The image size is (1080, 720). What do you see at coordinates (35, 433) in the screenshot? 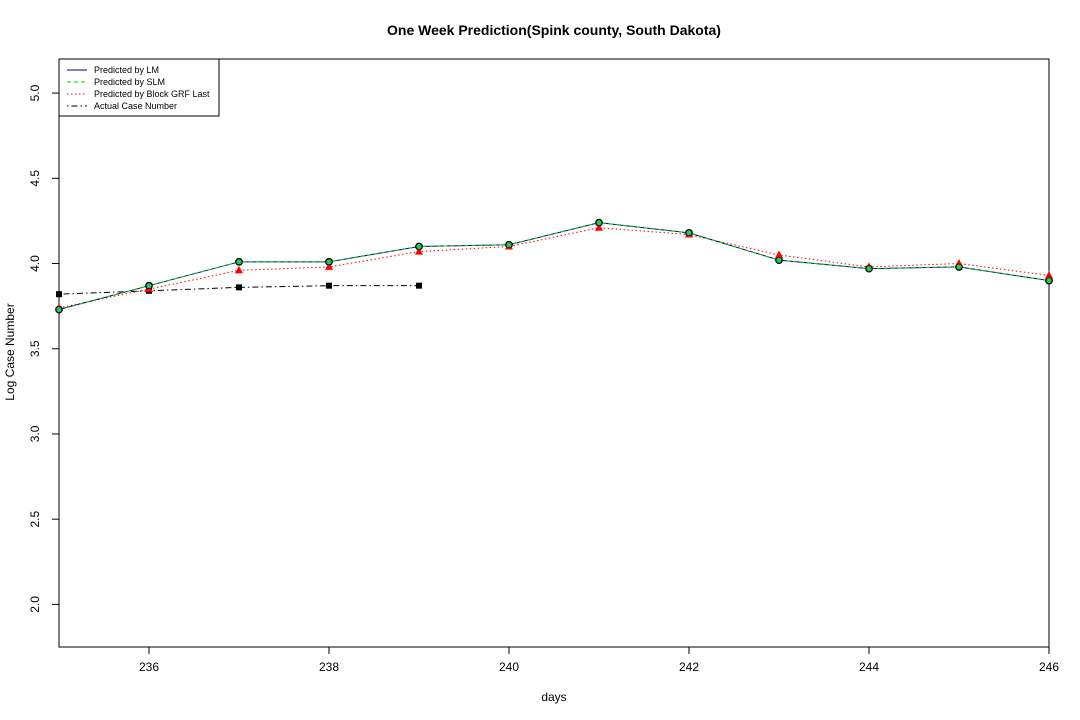
I see `y-tick-label: 3.0` at bounding box center [35, 433].